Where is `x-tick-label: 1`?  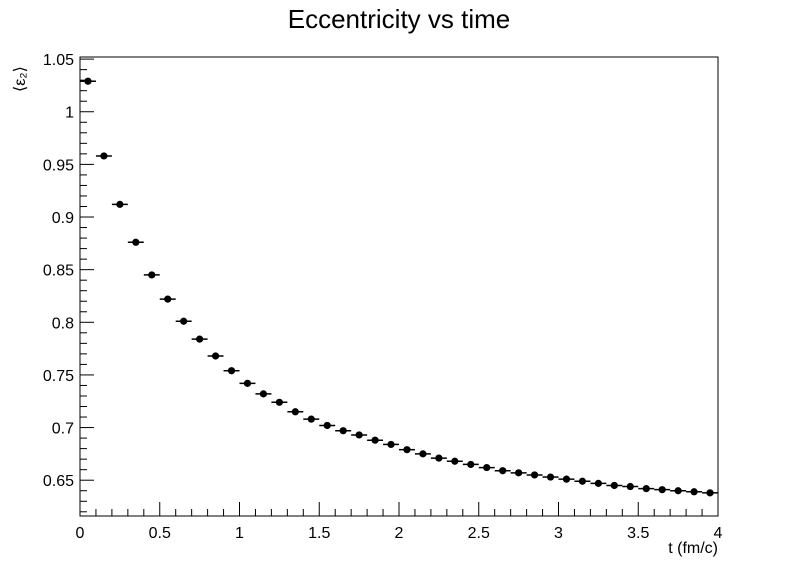 x-tick-label: 1 is located at coordinates (239, 533).